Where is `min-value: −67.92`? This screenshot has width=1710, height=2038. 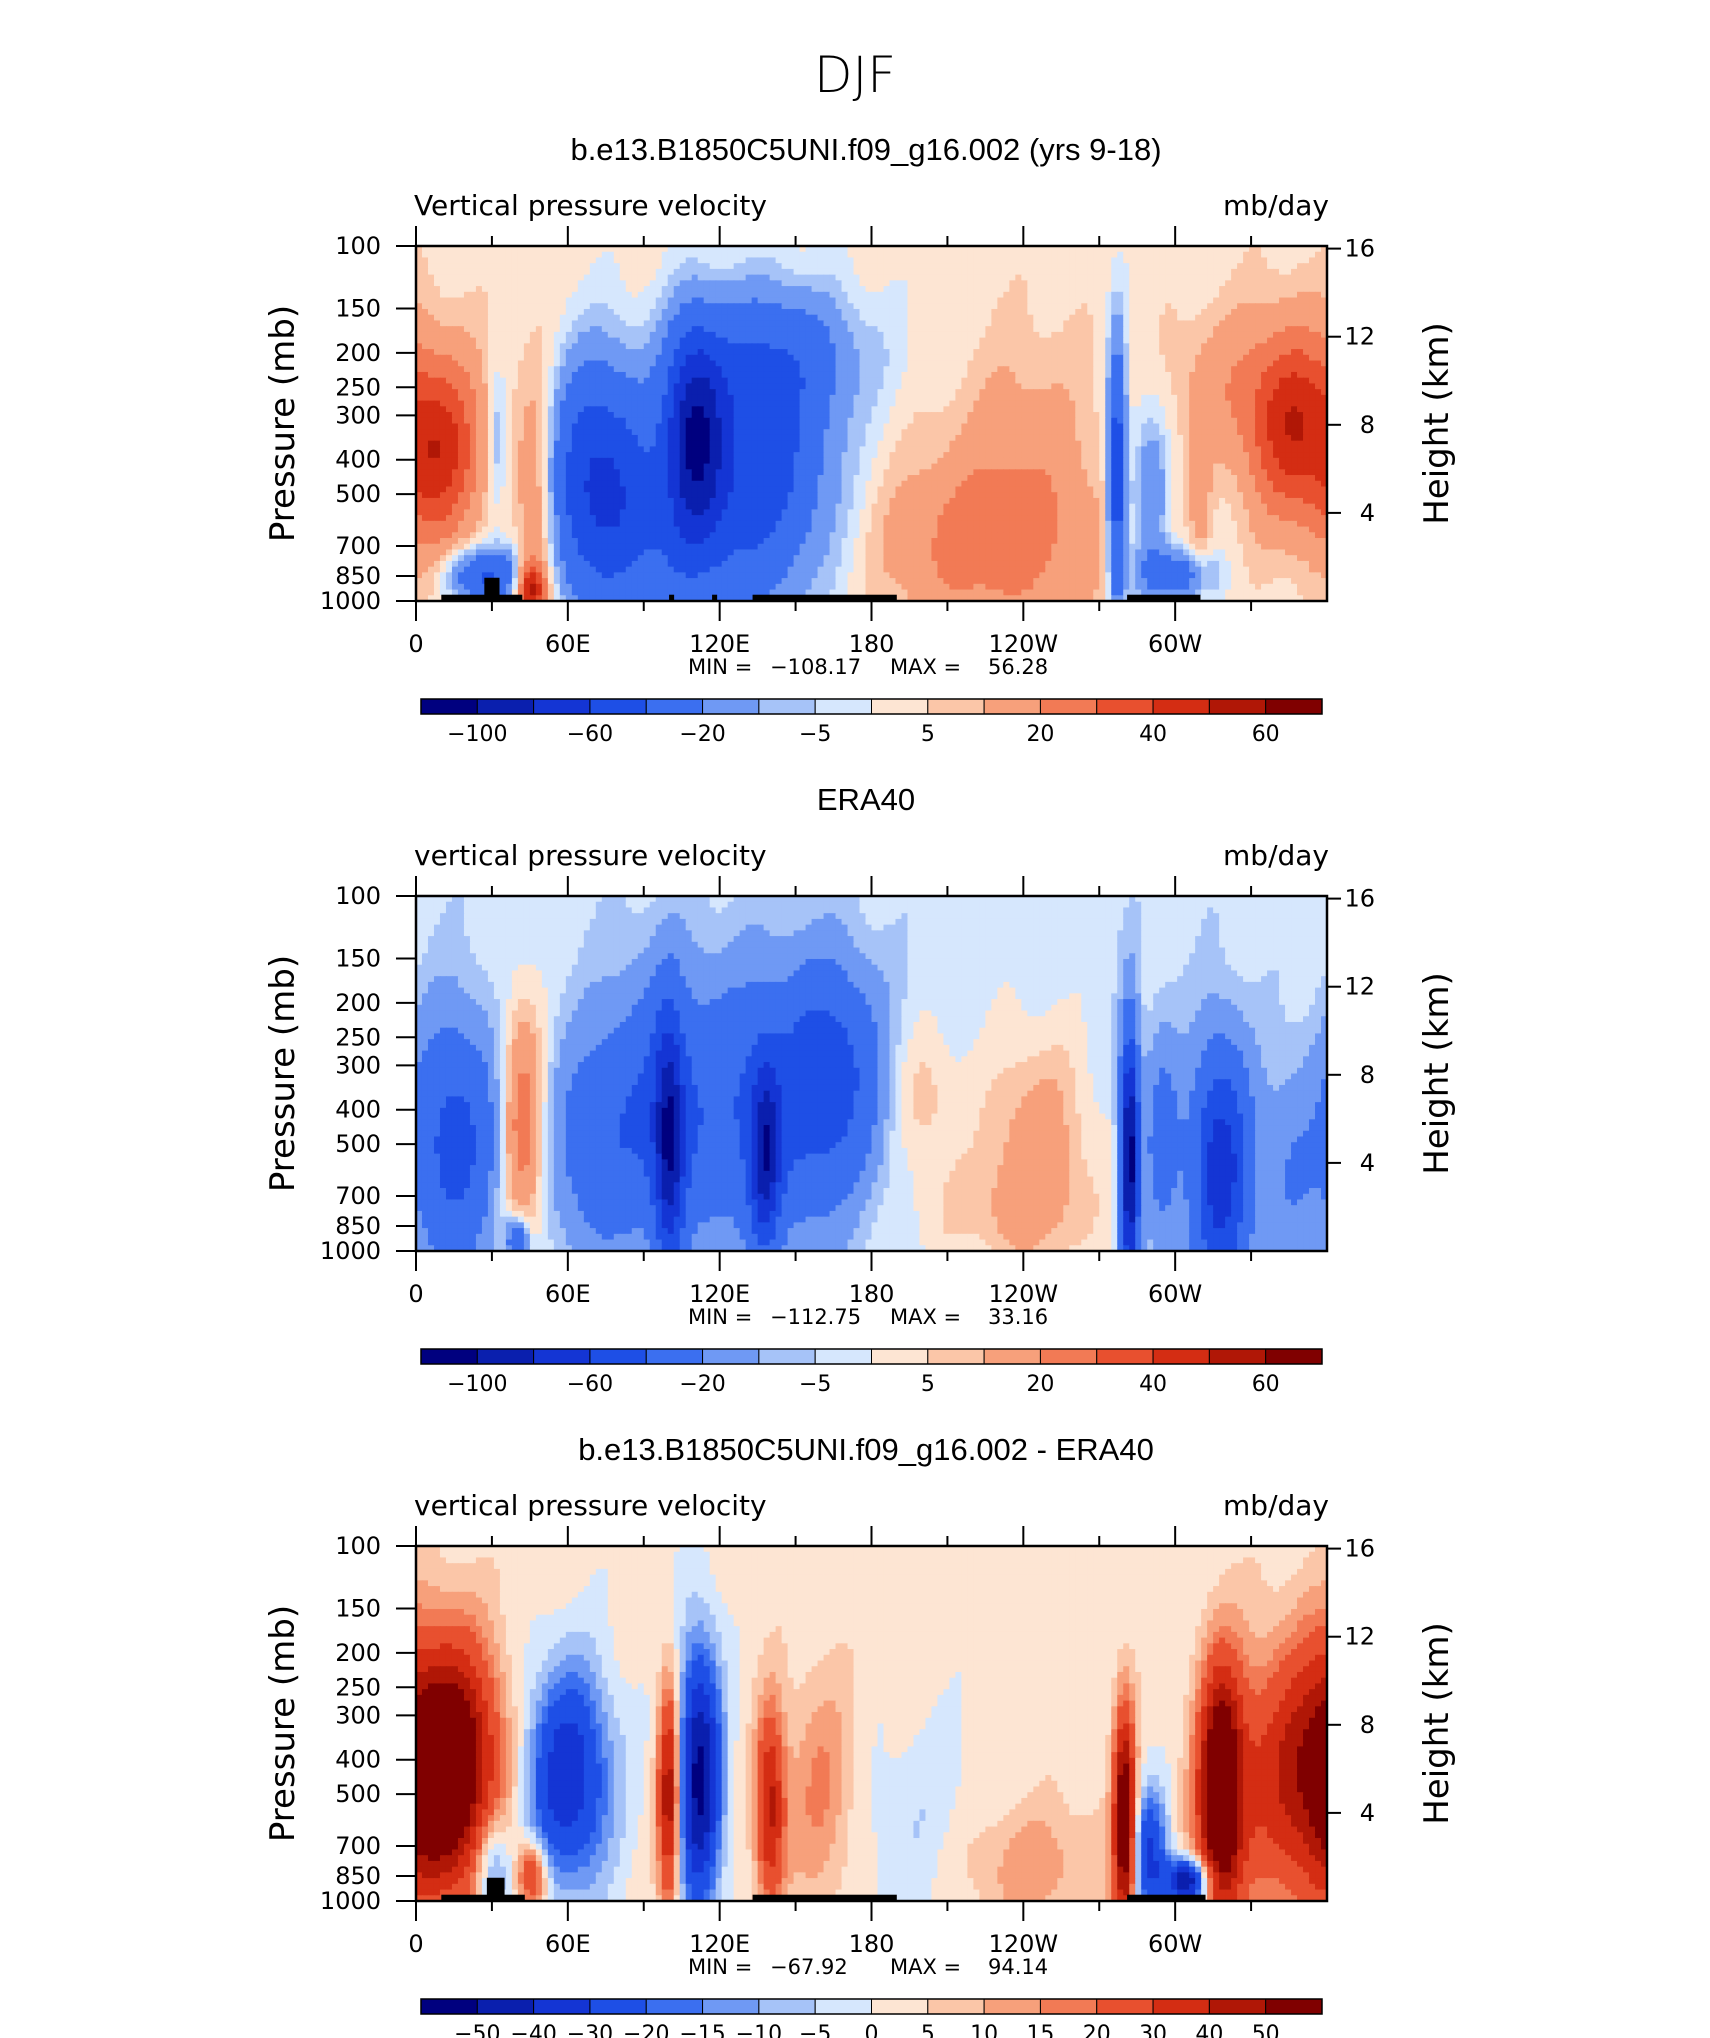
min-value: −67.92 is located at coordinates (809, 1967).